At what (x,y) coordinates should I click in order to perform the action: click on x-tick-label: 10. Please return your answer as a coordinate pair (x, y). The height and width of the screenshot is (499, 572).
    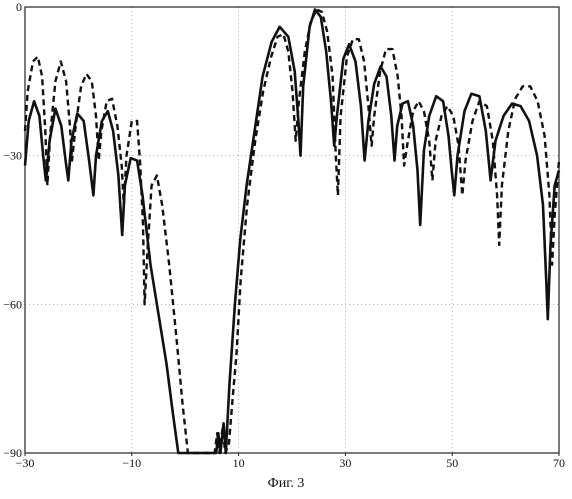
    Looking at the image, I should click on (239, 463).